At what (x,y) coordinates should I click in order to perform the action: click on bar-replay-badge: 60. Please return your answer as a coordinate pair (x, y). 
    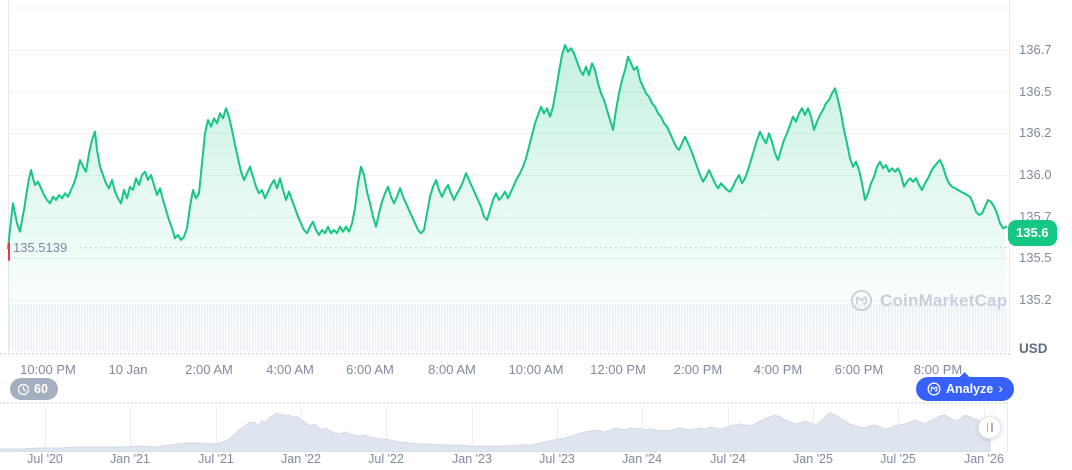
    Looking at the image, I should click on (34, 389).